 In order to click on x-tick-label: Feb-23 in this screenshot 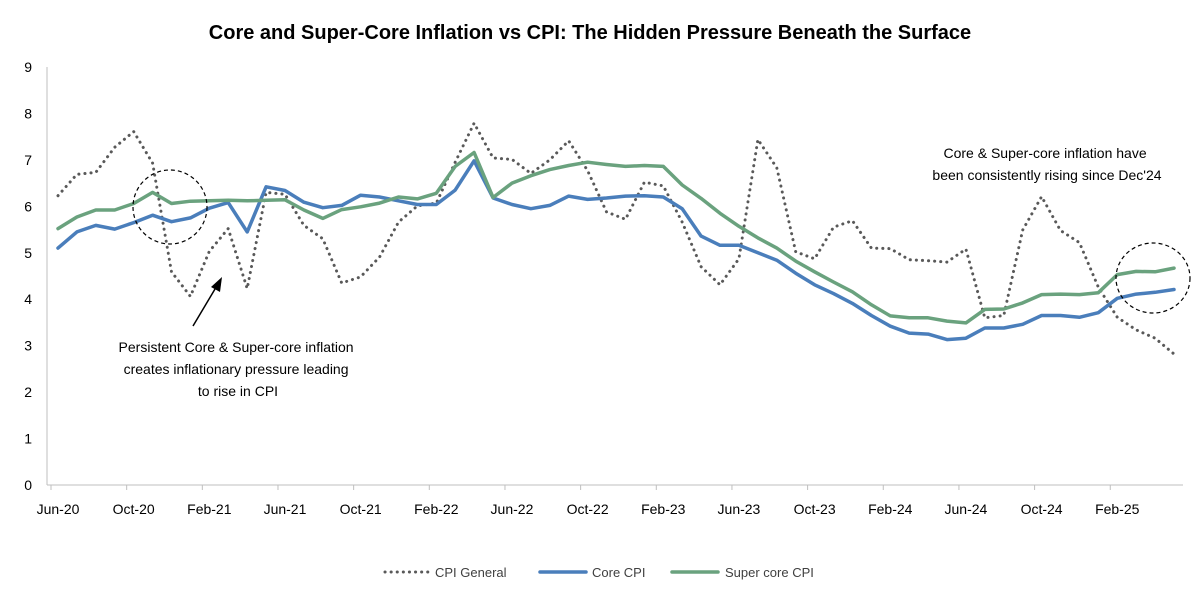, I will do `click(663, 509)`.